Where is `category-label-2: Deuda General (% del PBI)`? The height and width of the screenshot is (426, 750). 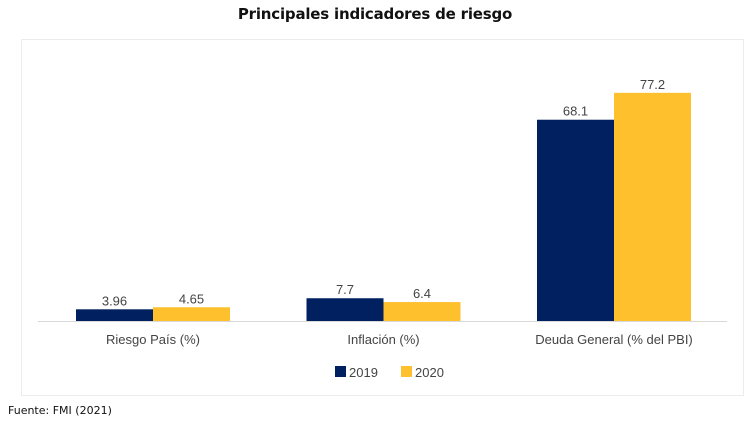
category-label-2: Deuda General (% del PBI) is located at coordinates (614, 339).